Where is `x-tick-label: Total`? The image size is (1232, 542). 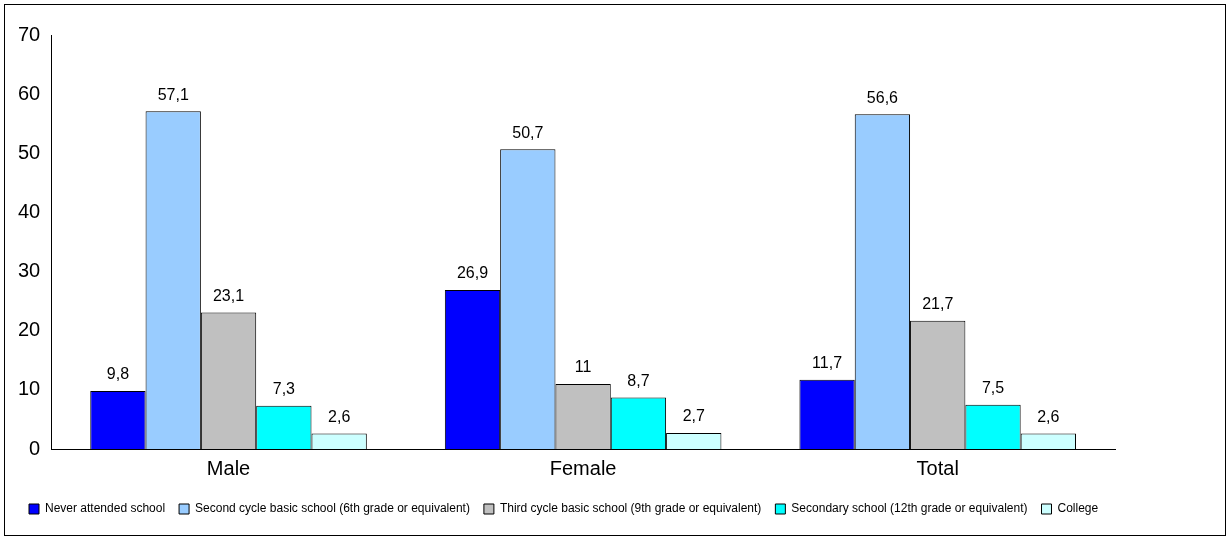
x-tick-label: Total is located at coordinates (937, 467).